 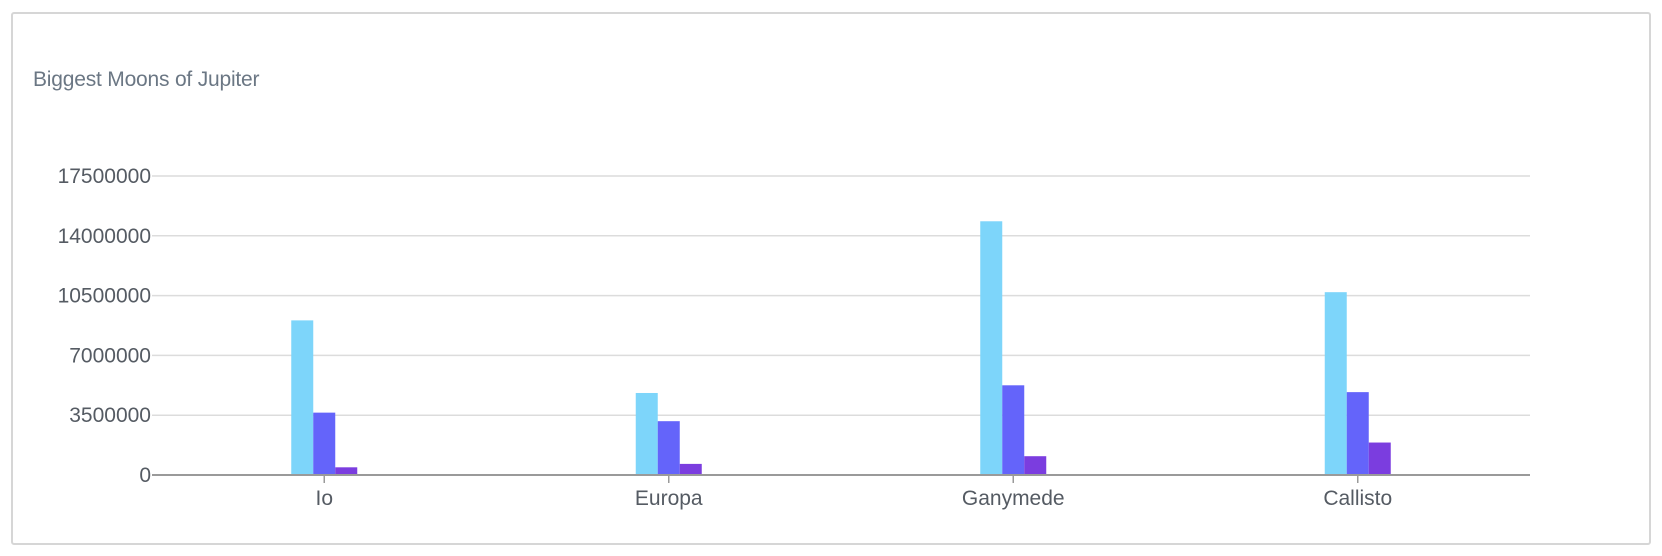 I want to click on y-tick-label: 17500000, so click(x=104, y=176).